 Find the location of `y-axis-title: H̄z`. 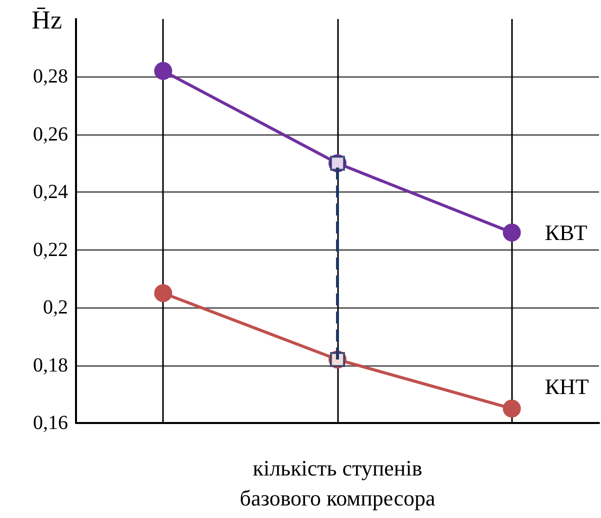

y-axis-title: H̄z is located at coordinates (47, 20).